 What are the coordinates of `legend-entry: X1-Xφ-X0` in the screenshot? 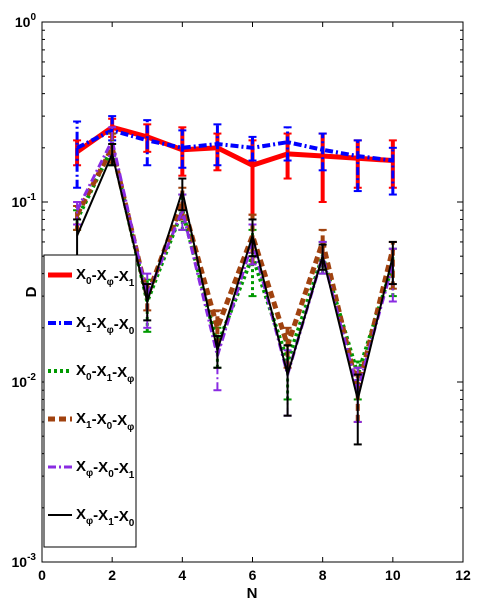 It's located at (105, 325).